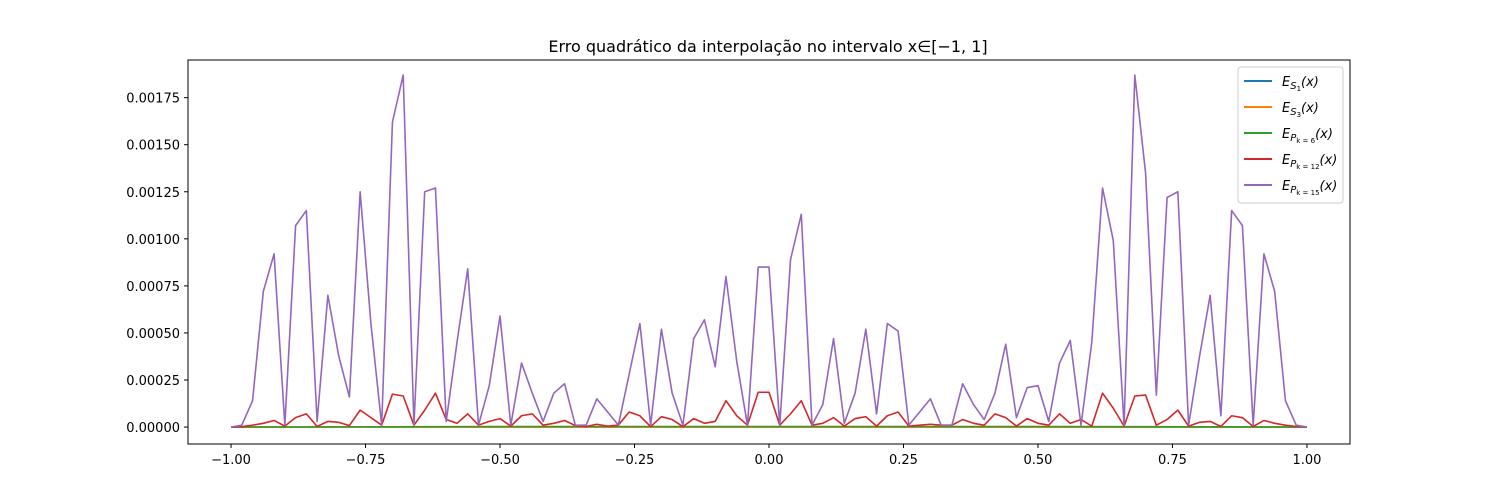 Image resolution: width=1500 pixels, height=500 pixels. I want to click on legend-box, so click(1290, 135).